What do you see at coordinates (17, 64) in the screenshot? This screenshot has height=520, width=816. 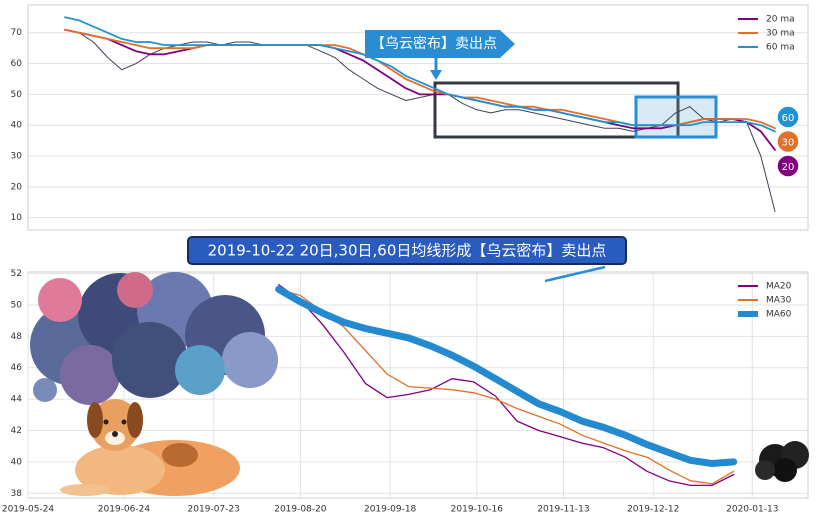 I see `y-tick-label: 60` at bounding box center [17, 64].